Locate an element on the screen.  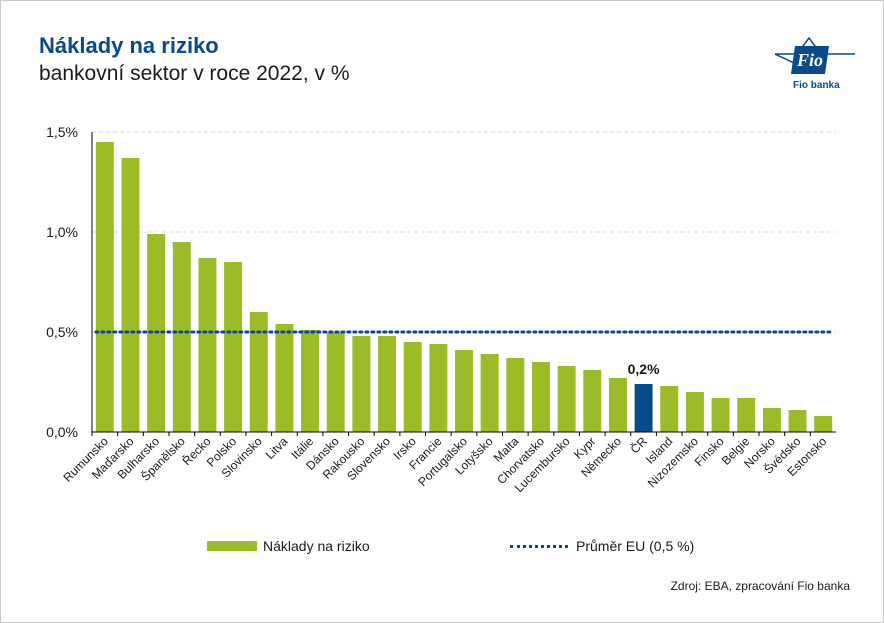
fio-logo-icon: Fio is located at coordinates (815, 55).